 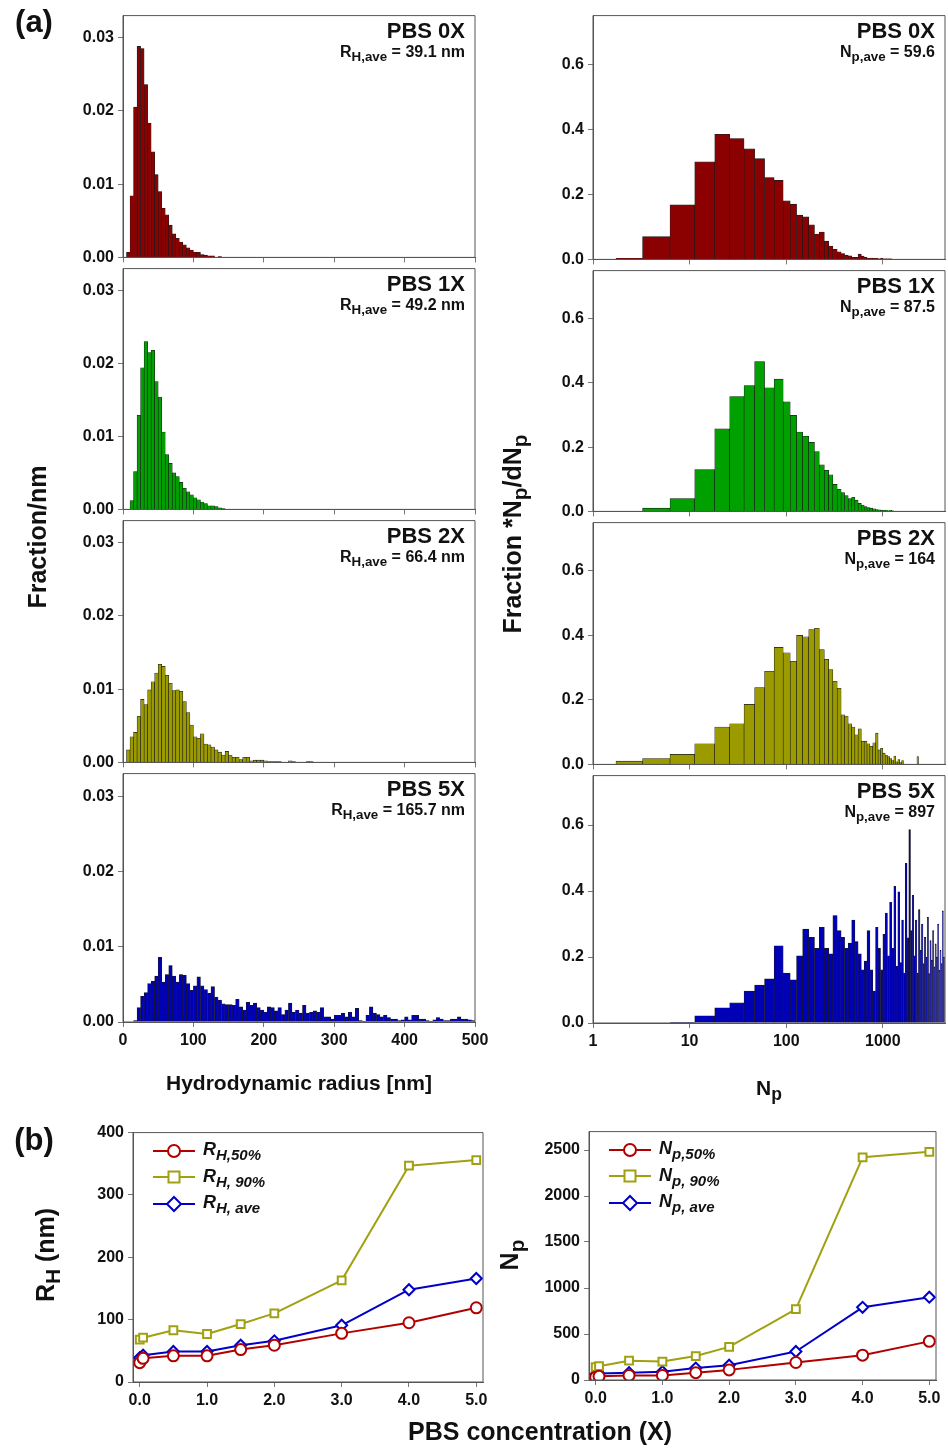 What do you see at coordinates (567, 1333) in the screenshot?
I see `y-tick-label: 500` at bounding box center [567, 1333].